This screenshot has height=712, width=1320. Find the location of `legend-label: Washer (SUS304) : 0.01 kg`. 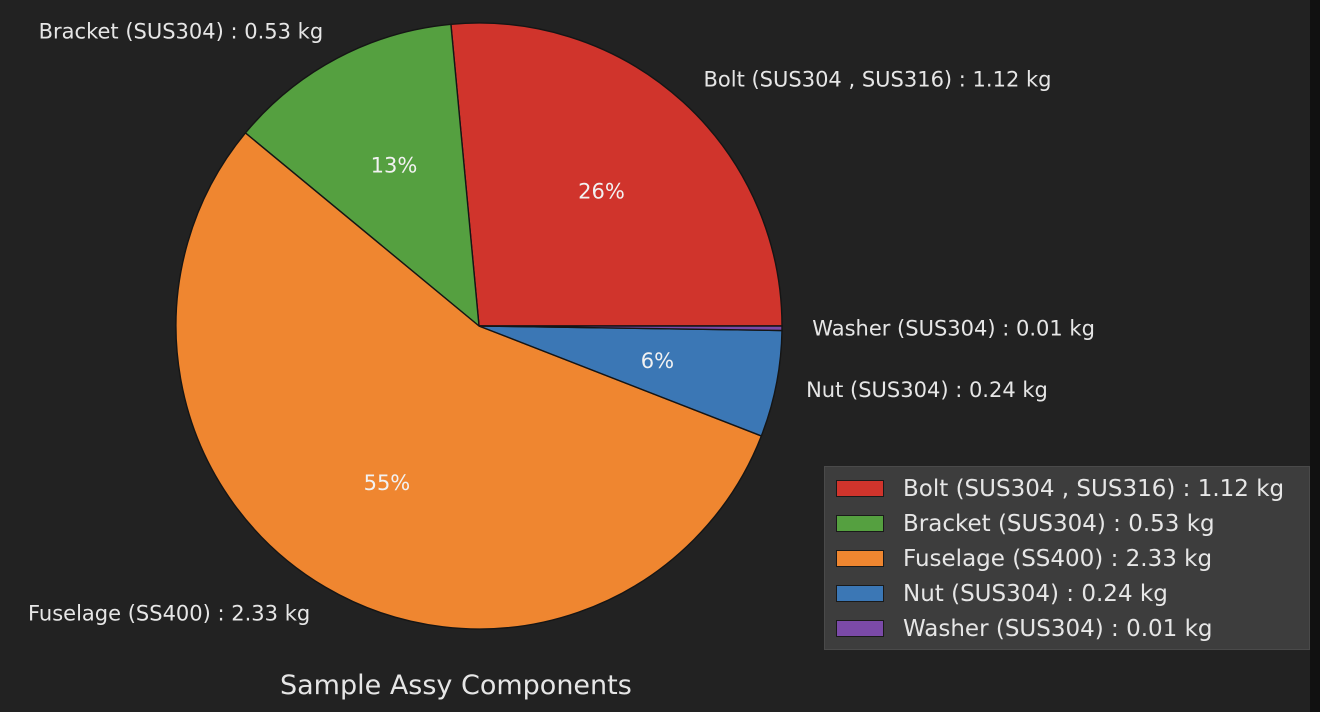

legend-label: Washer (SUS304) : 0.01 kg is located at coordinates (1058, 628).